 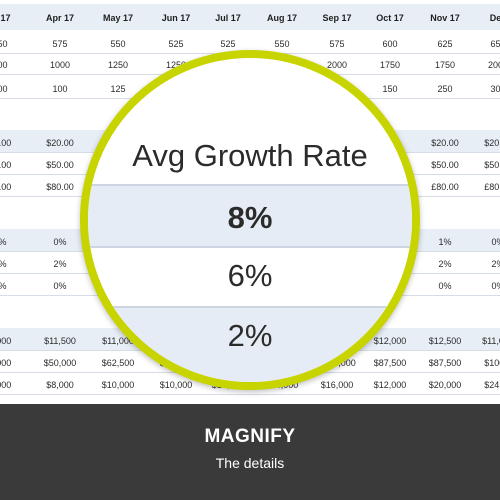 I want to click on column-header: Dec, so click(x=494, y=18).